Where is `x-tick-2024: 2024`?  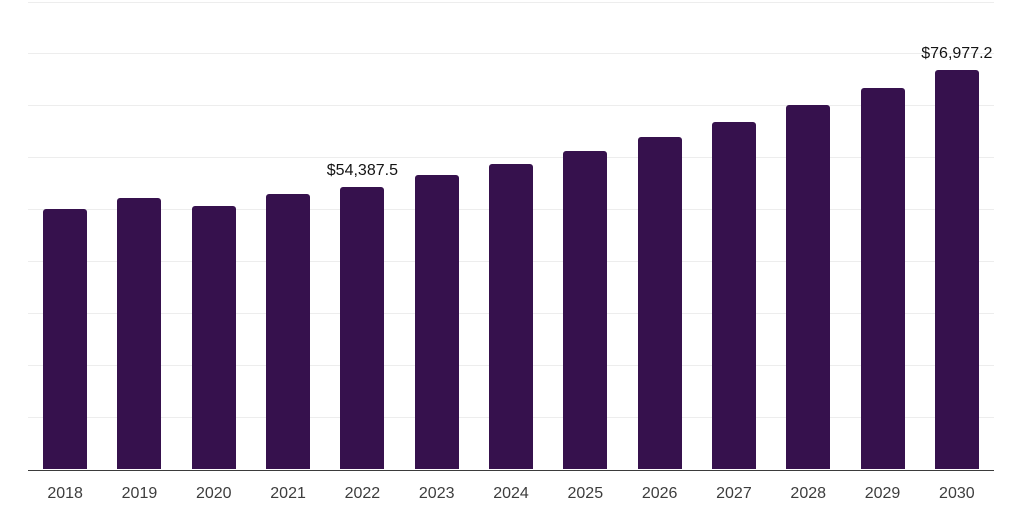 x-tick-2024: 2024 is located at coordinates (511, 493).